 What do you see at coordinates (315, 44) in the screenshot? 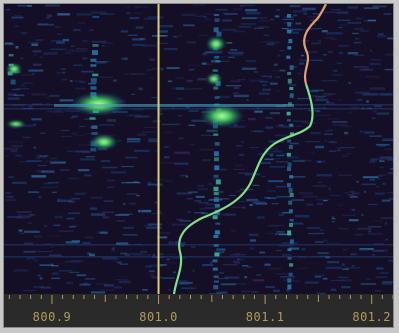
I see `spectrum-trace-upper` at bounding box center [315, 44].